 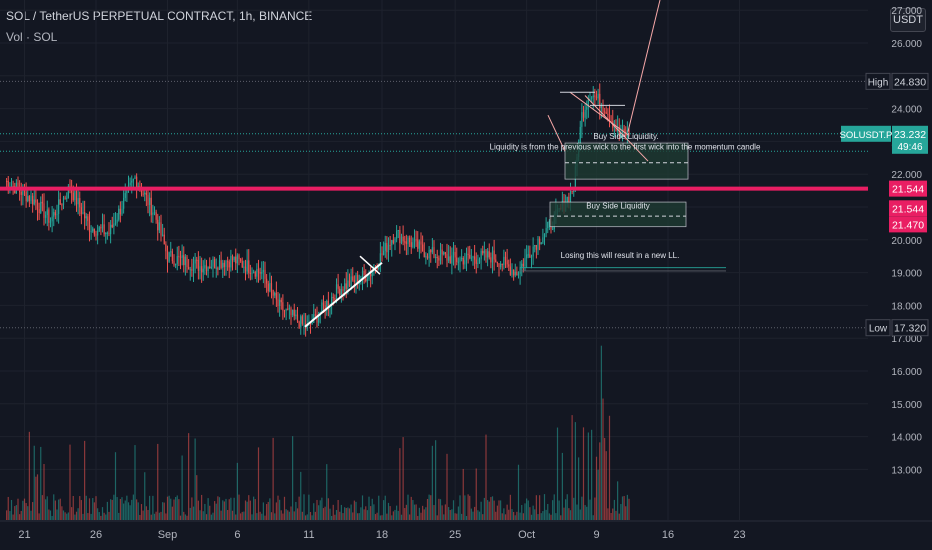 What do you see at coordinates (455, 535) in the screenshot?
I see `time-label: 25` at bounding box center [455, 535].